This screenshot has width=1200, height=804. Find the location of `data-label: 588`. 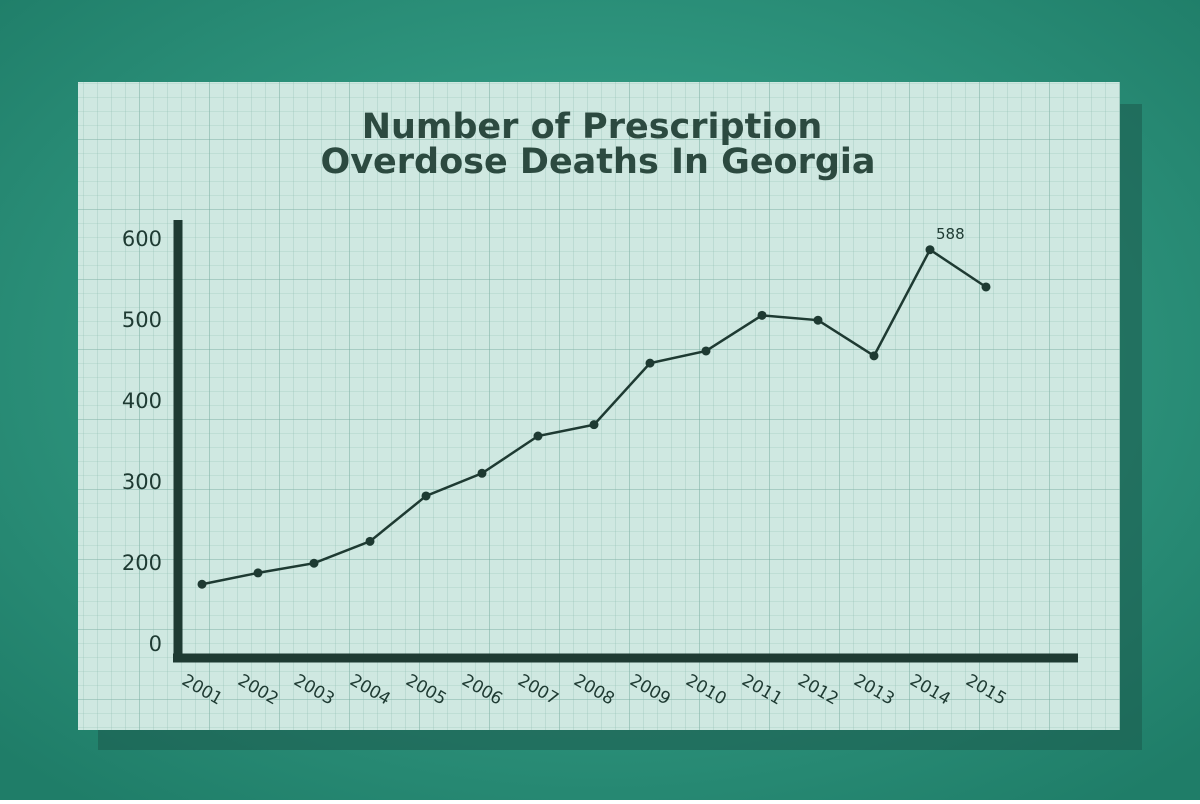

data-label: 588 is located at coordinates (950, 234).